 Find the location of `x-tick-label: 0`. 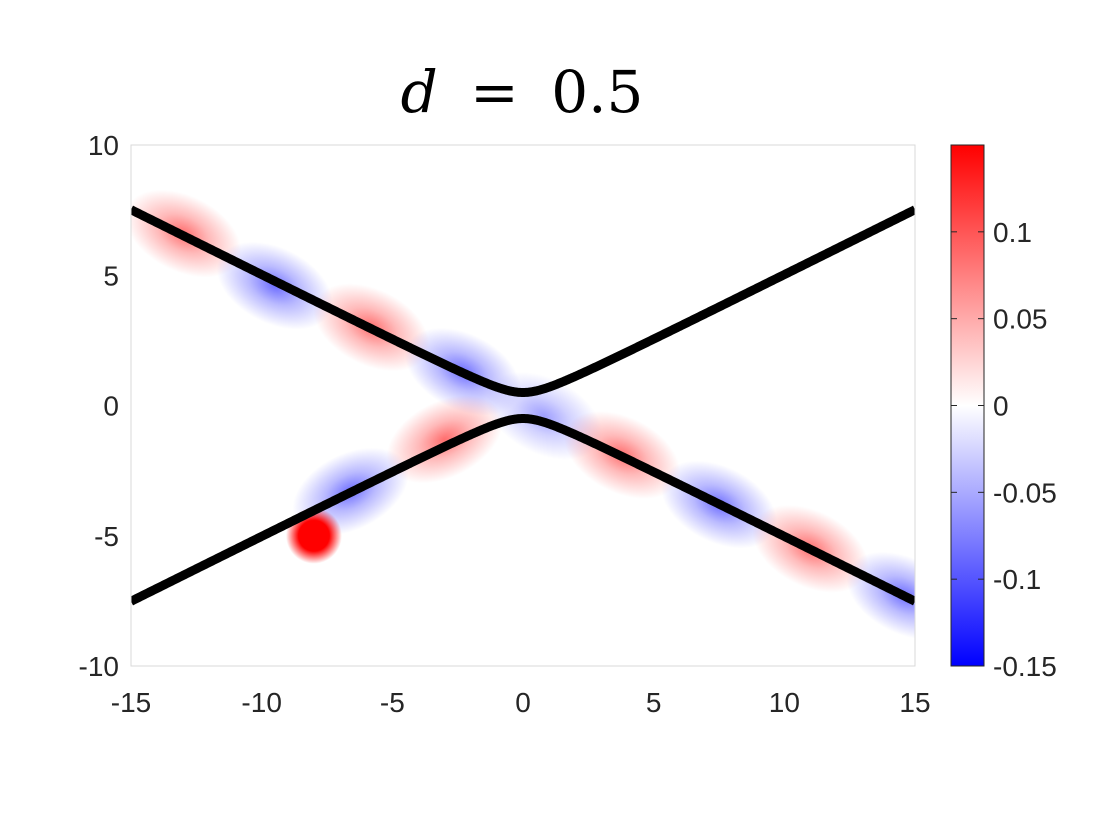

x-tick-label: 0 is located at coordinates (523, 702).